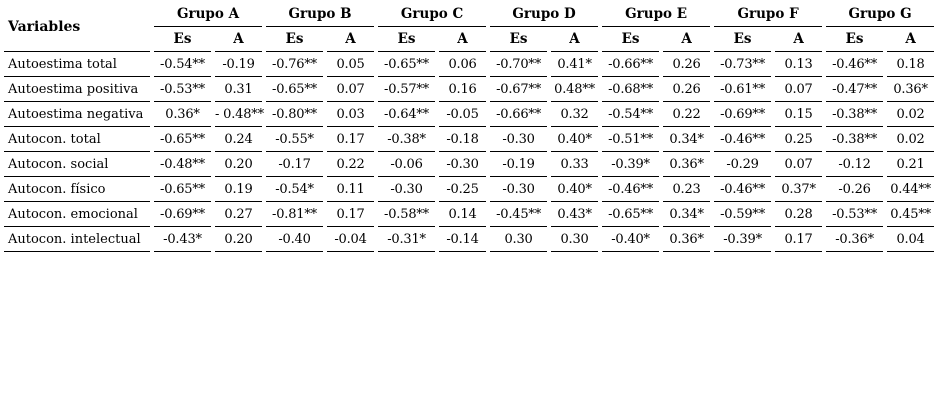 The width and height of the screenshot is (937, 406). I want to click on cell-value: -0.64**, so click(407, 114).